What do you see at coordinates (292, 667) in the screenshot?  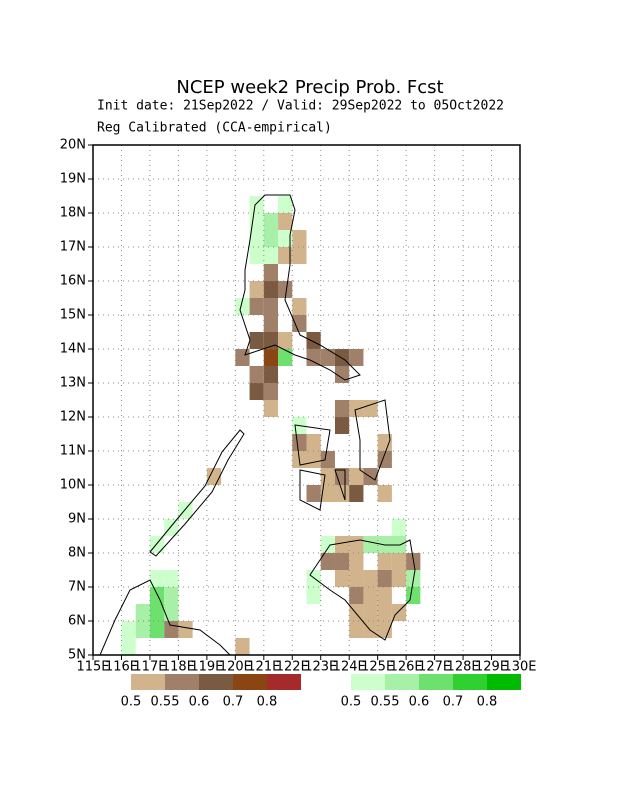 I see `x-tick-label: 122E` at bounding box center [292, 667].